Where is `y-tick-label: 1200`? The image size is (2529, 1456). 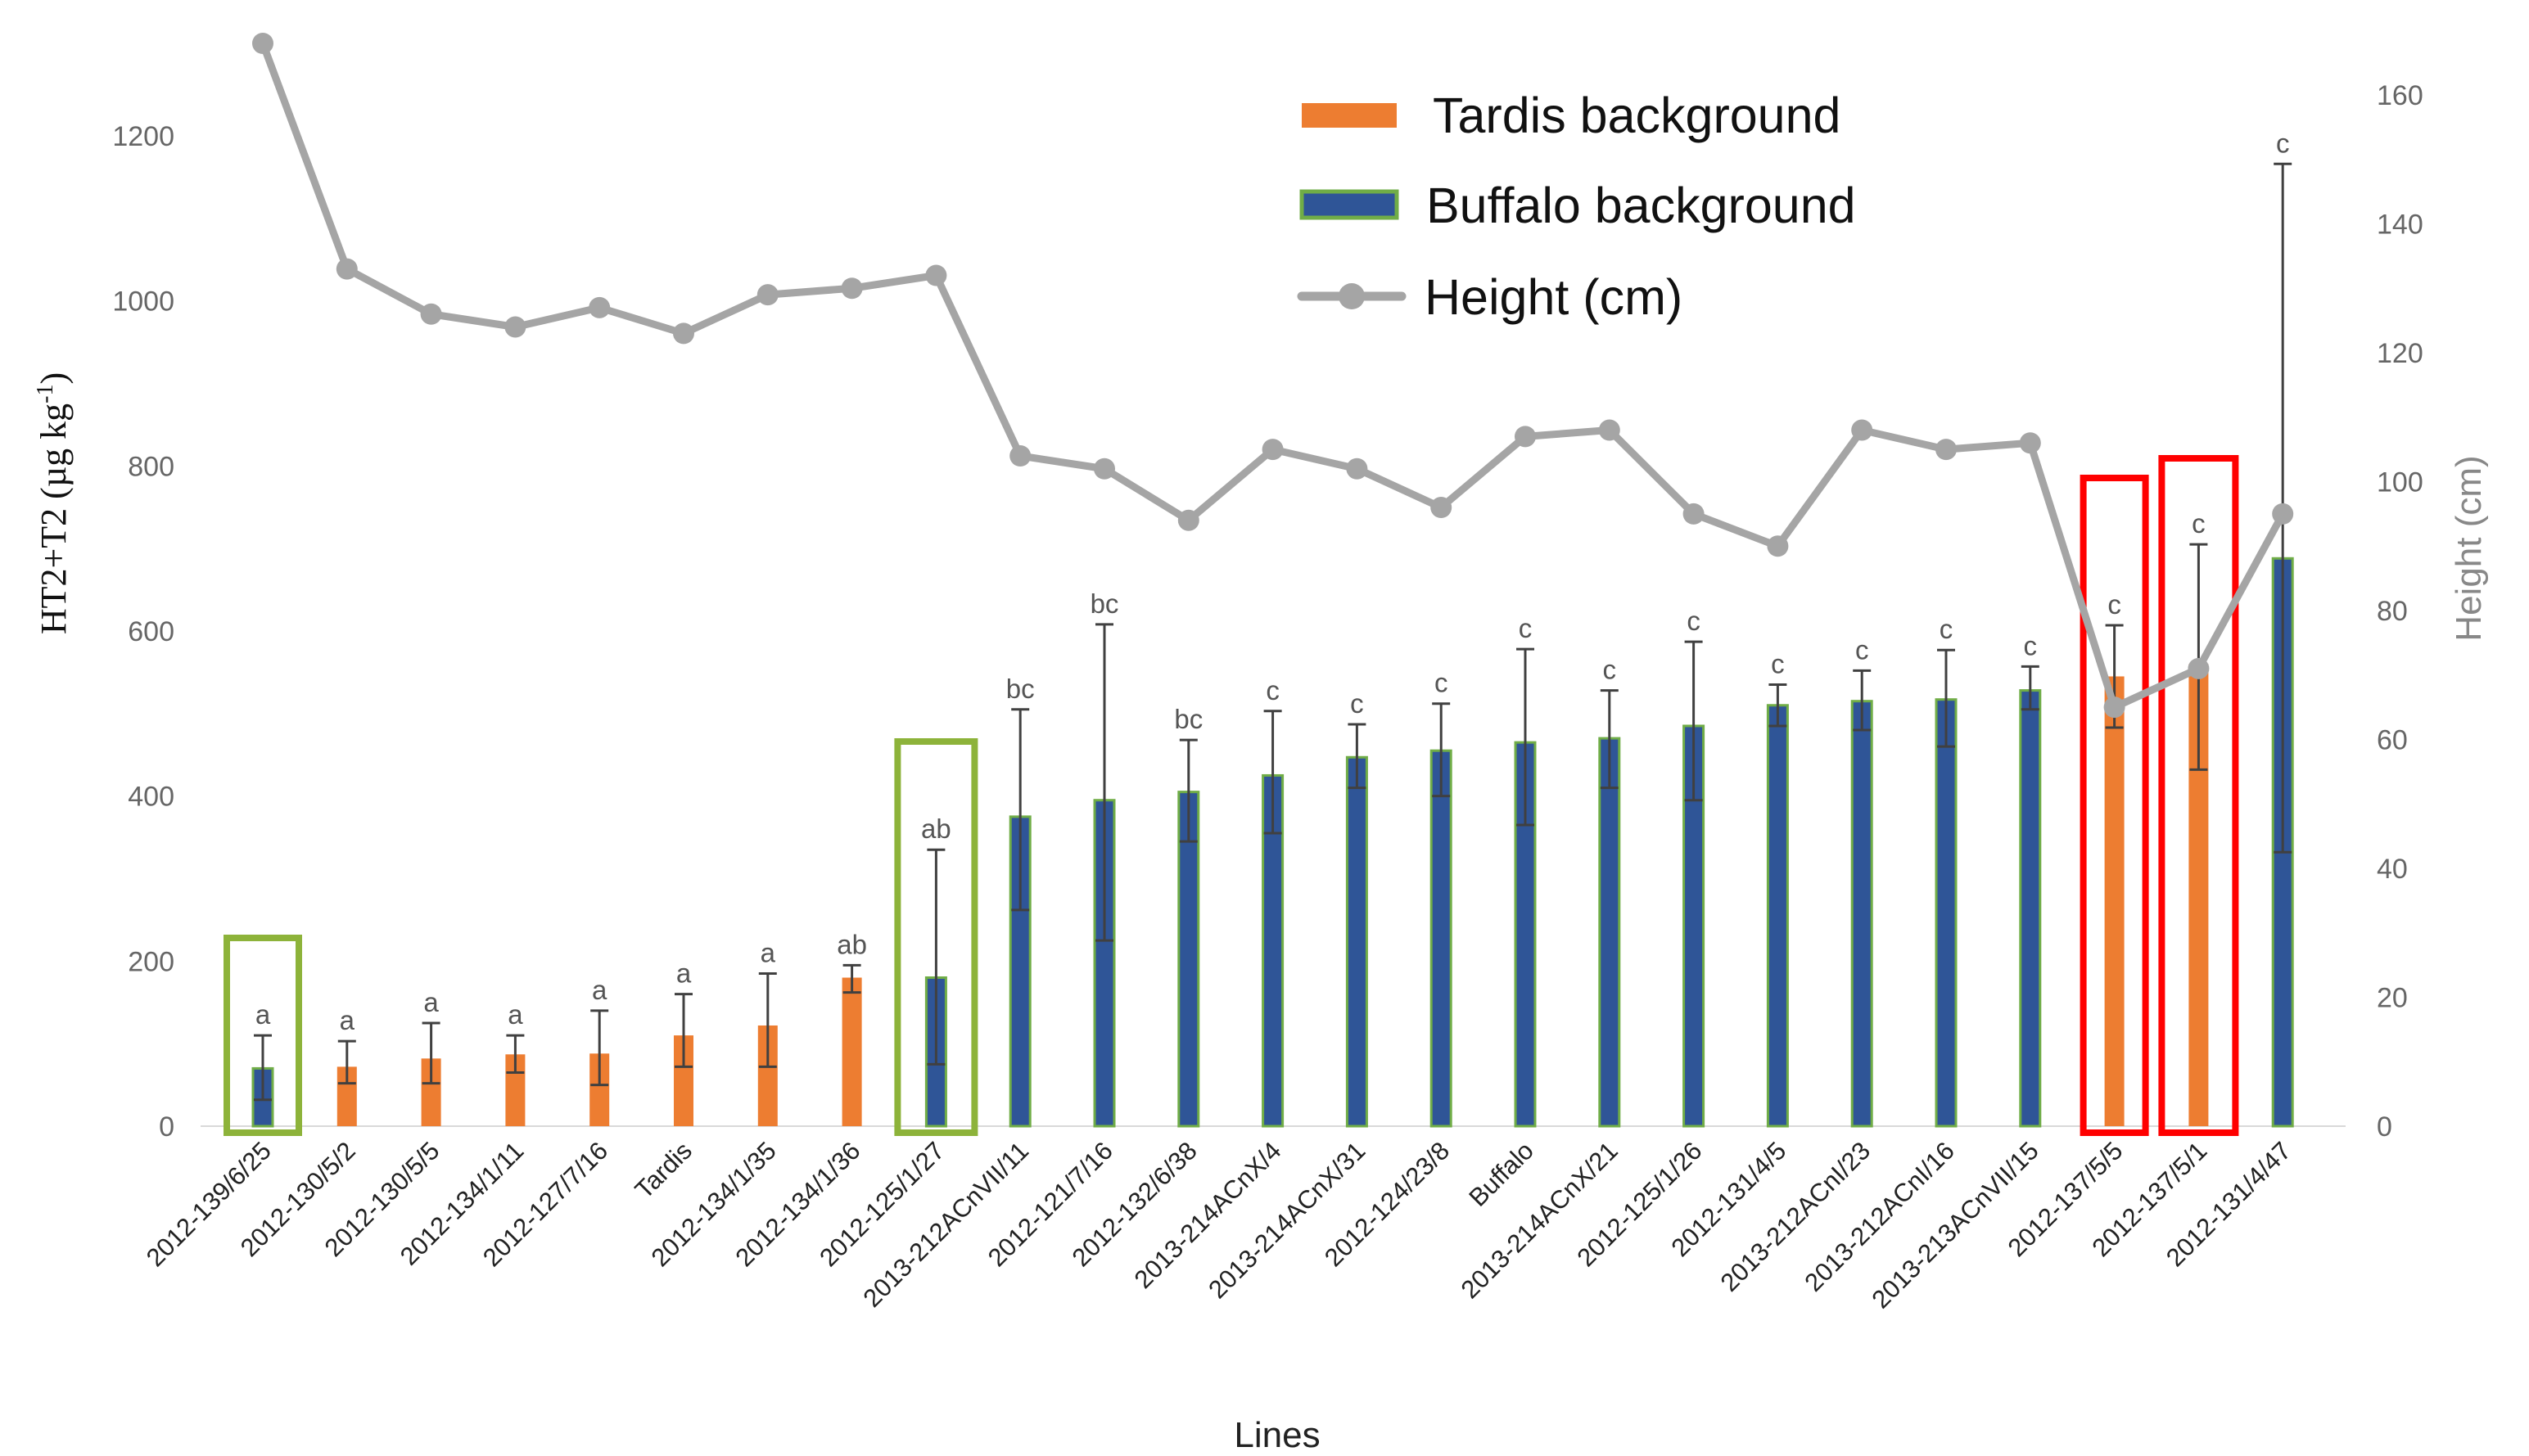 y-tick-label: 1200 is located at coordinates (143, 136).